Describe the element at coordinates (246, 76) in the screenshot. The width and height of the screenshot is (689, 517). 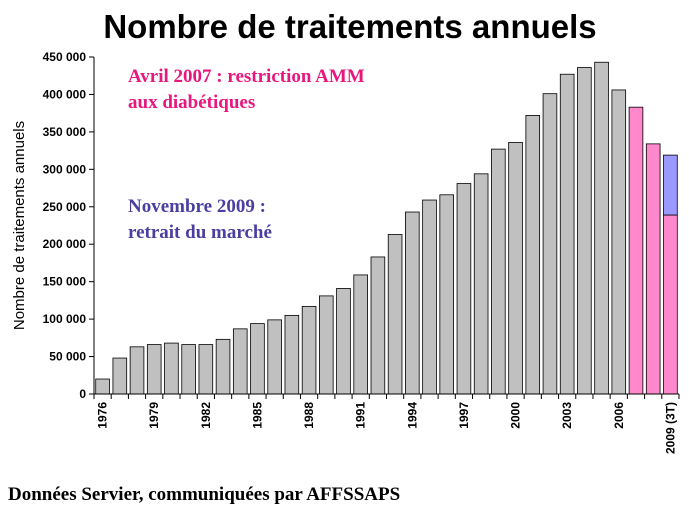
I see `annotation-text: Avril 2007 : restriction AMM` at that location.